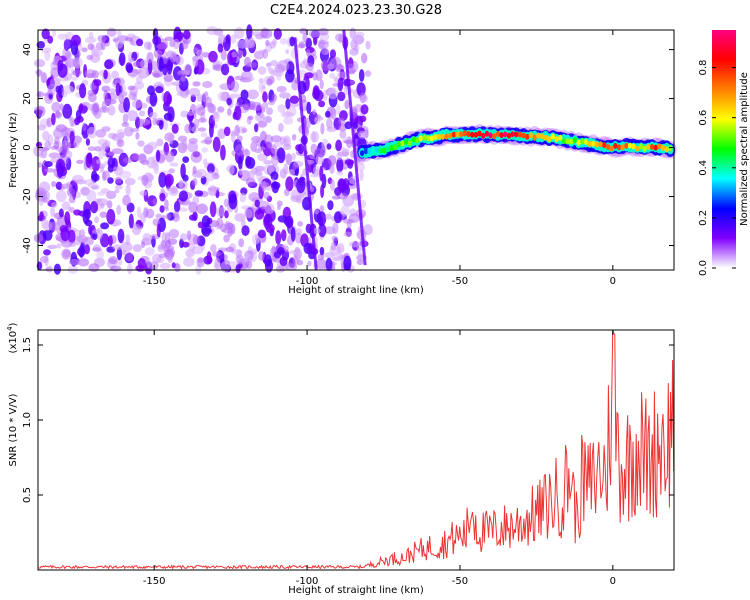 This screenshot has width=750, height=600. What do you see at coordinates (703, 218) in the screenshot?
I see `colorbar-tick-label: 0.2` at bounding box center [703, 218].